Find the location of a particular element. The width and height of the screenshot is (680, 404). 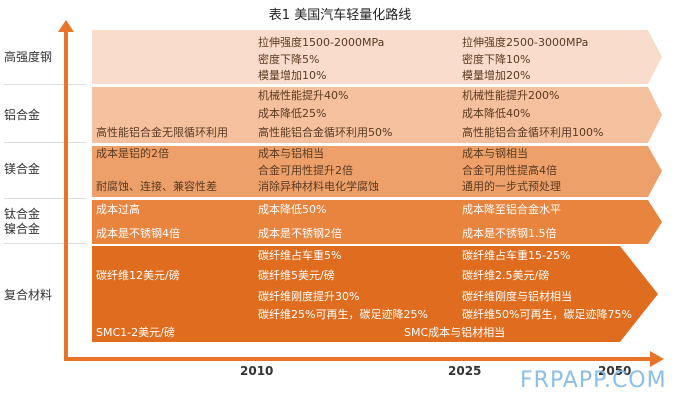

cell-titanium-now-cost: 成本过高 is located at coordinates (118, 209).